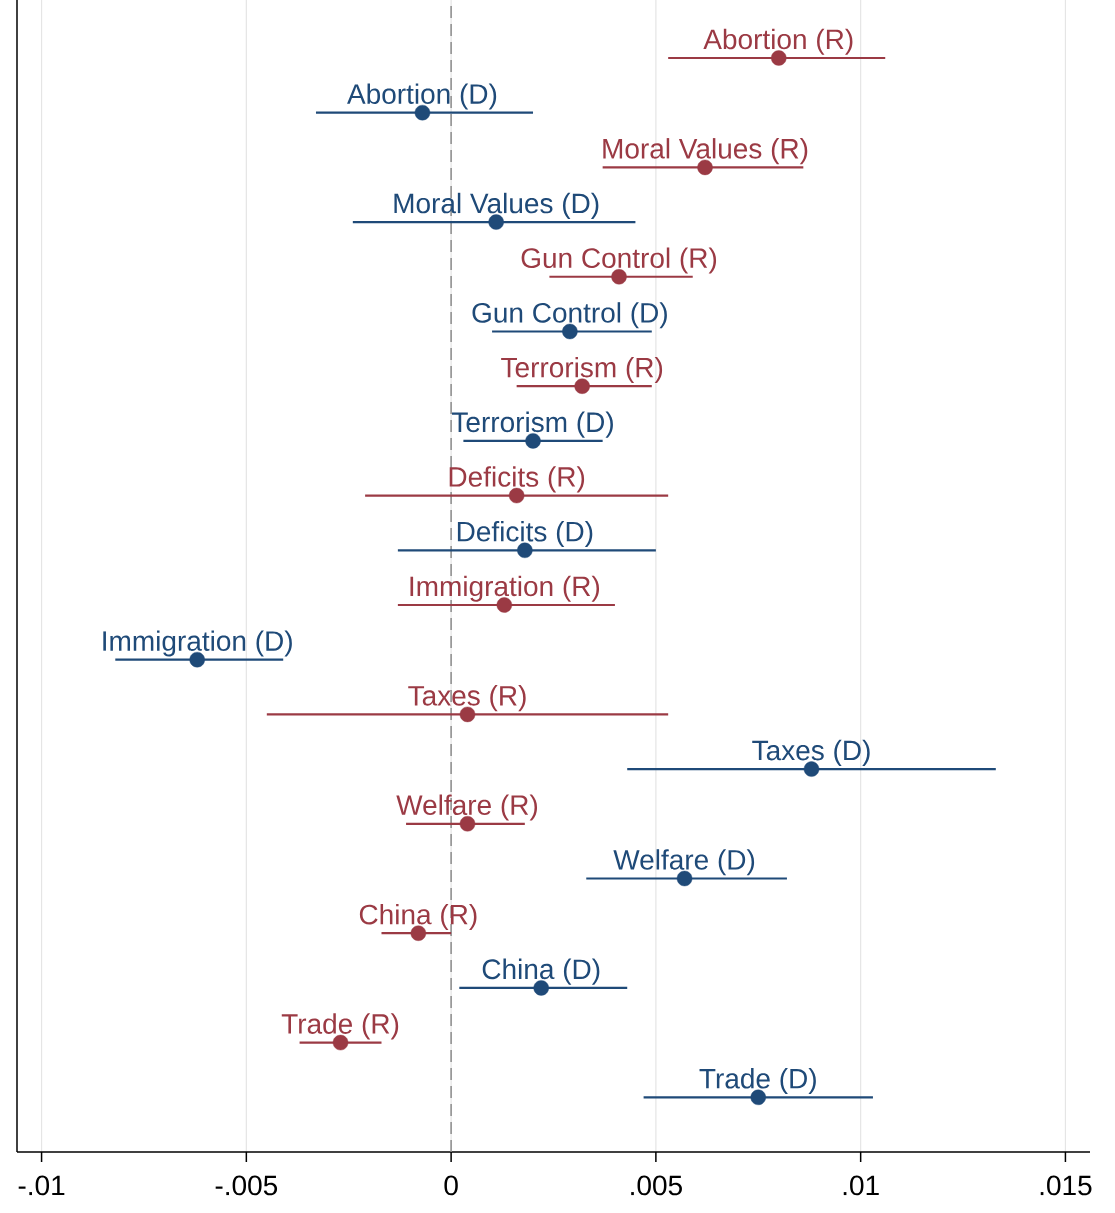 This screenshot has width=1115, height=1213. What do you see at coordinates (1066, 1185) in the screenshot?
I see `x-tick-label: .015` at bounding box center [1066, 1185].